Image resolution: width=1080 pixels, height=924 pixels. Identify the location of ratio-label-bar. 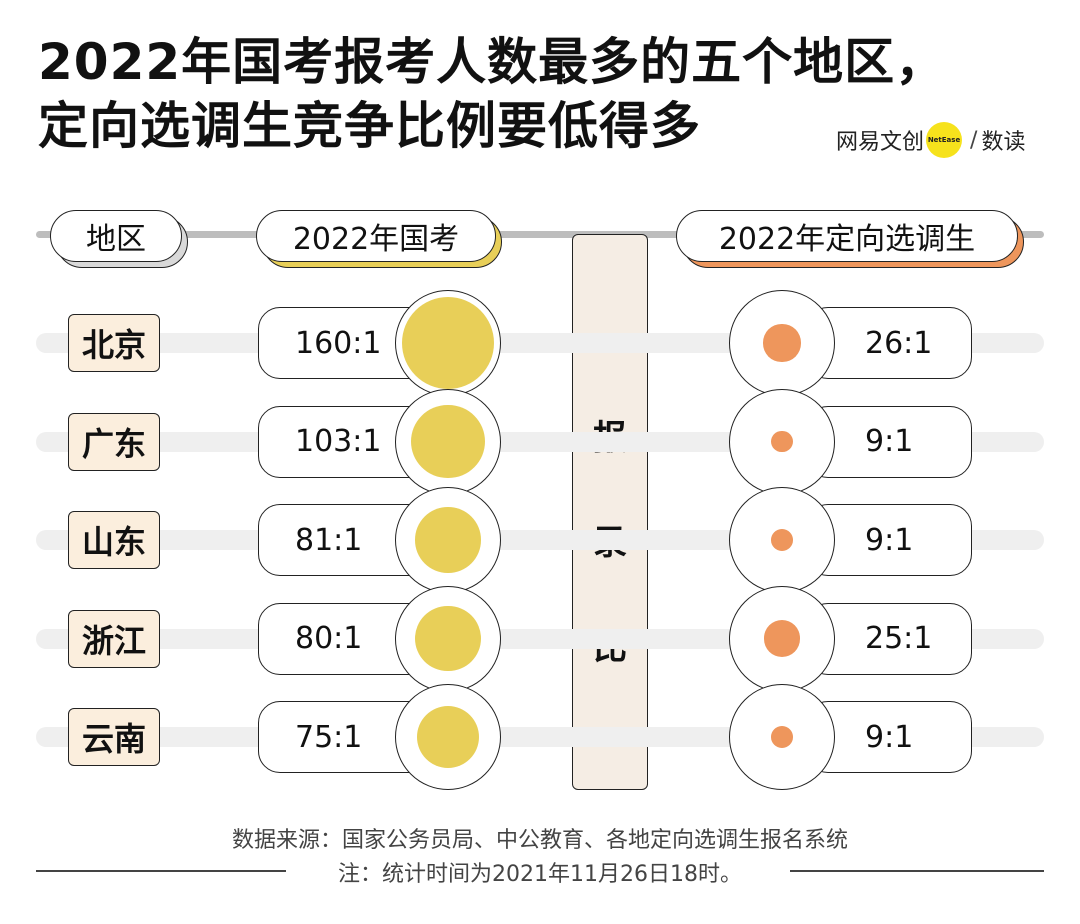
(610, 512).